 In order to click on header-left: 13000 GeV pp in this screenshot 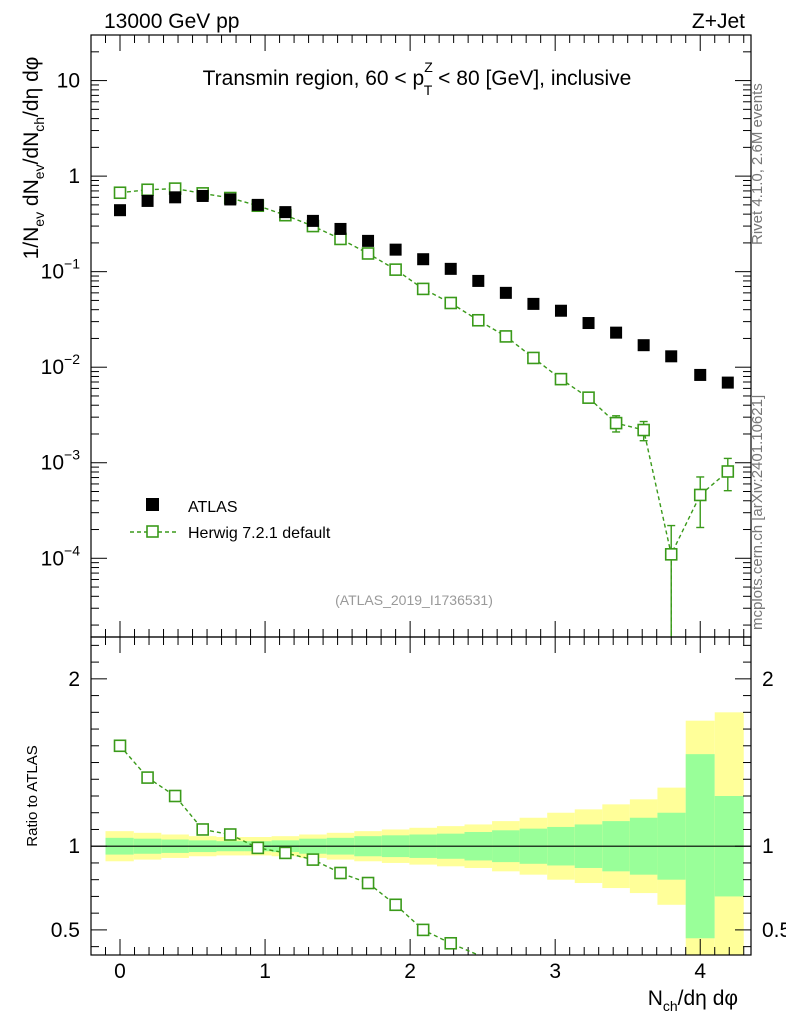, I will do `click(171, 21)`.